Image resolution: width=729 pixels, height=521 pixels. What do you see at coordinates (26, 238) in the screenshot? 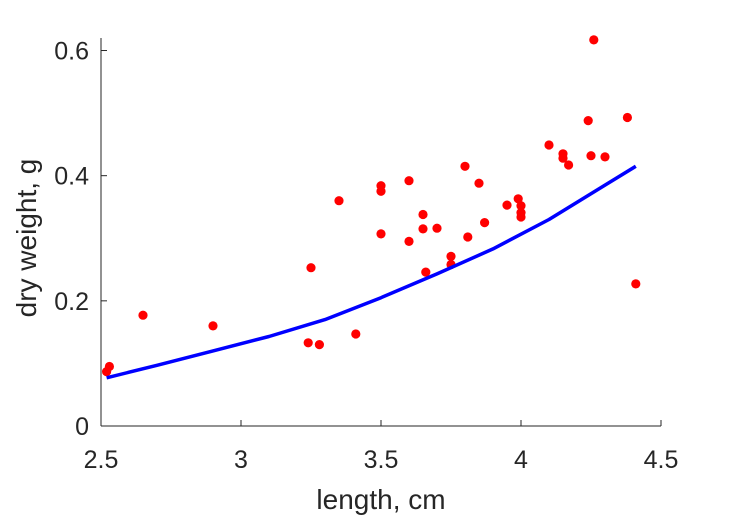
I see `y-axis-label: dry weight, g` at bounding box center [26, 238].